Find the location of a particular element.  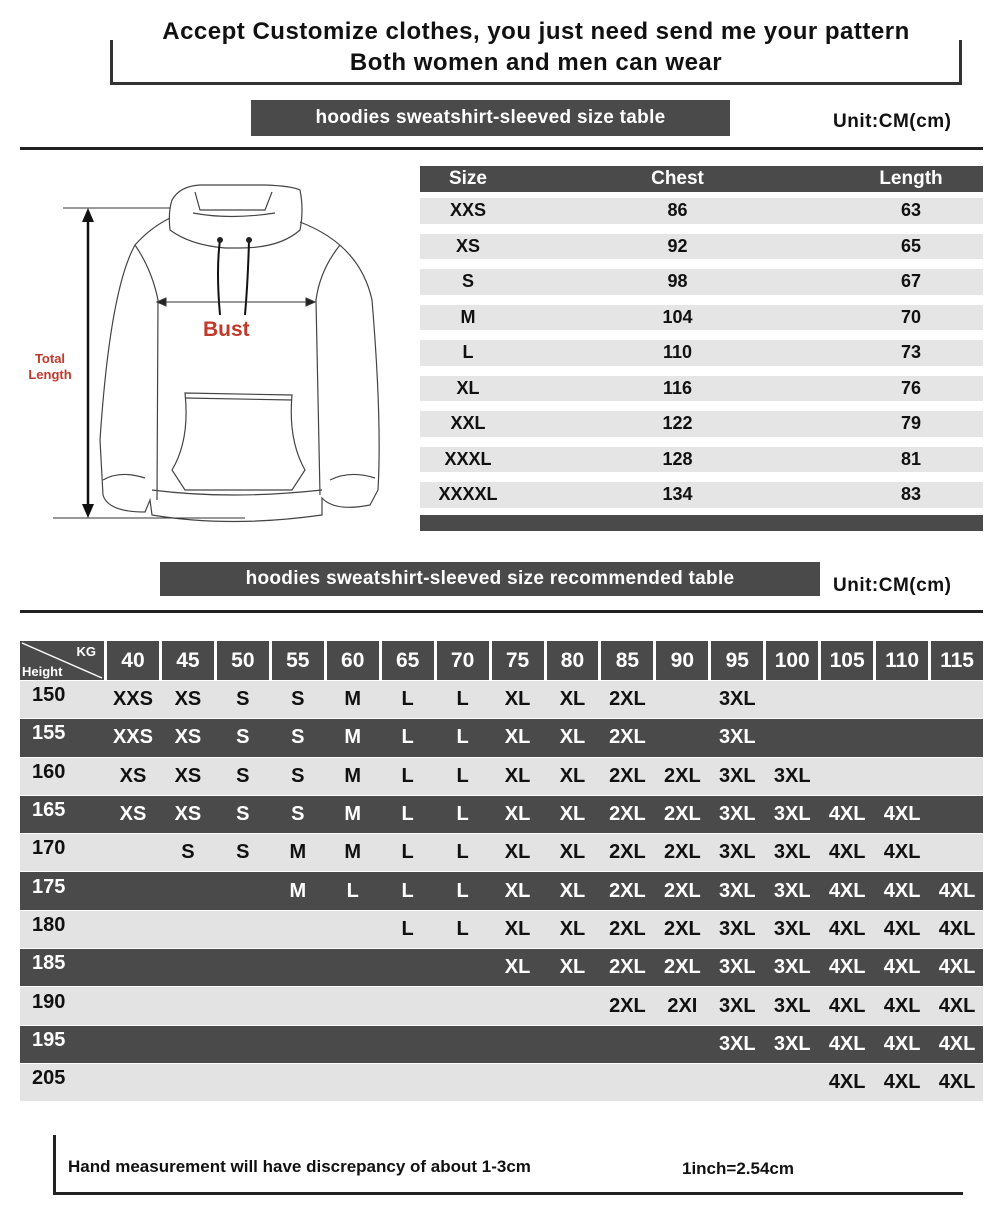

drawstring-right is located at coordinates (247, 277).